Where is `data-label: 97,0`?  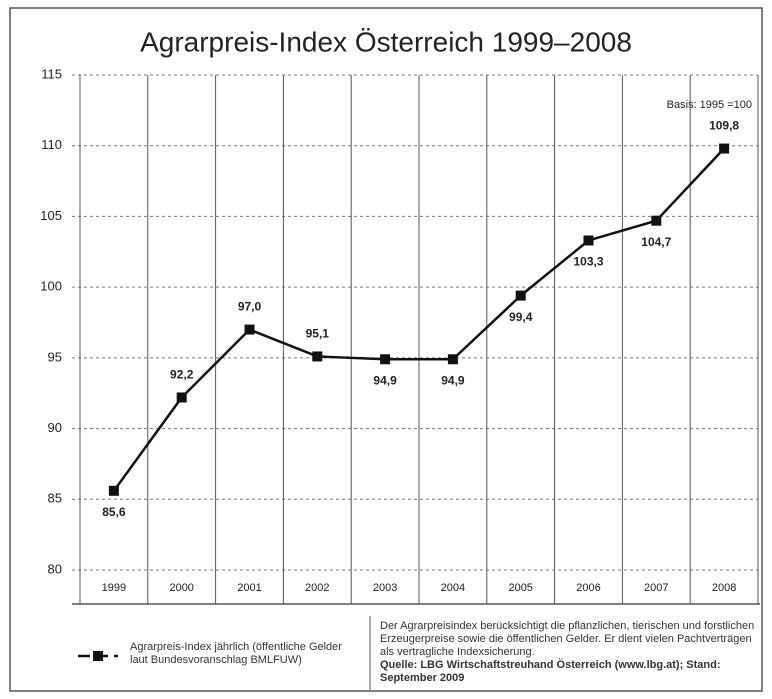
data-label: 97,0 is located at coordinates (250, 307).